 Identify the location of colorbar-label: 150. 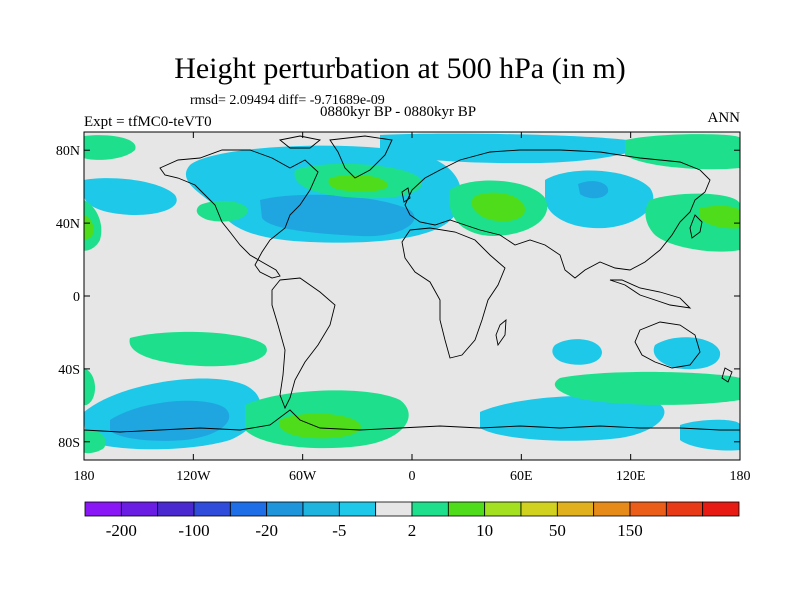
(630, 530).